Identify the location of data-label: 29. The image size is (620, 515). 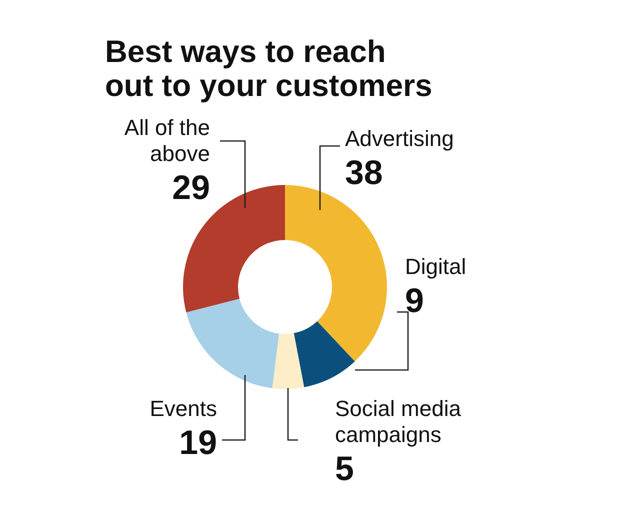
(191, 188).